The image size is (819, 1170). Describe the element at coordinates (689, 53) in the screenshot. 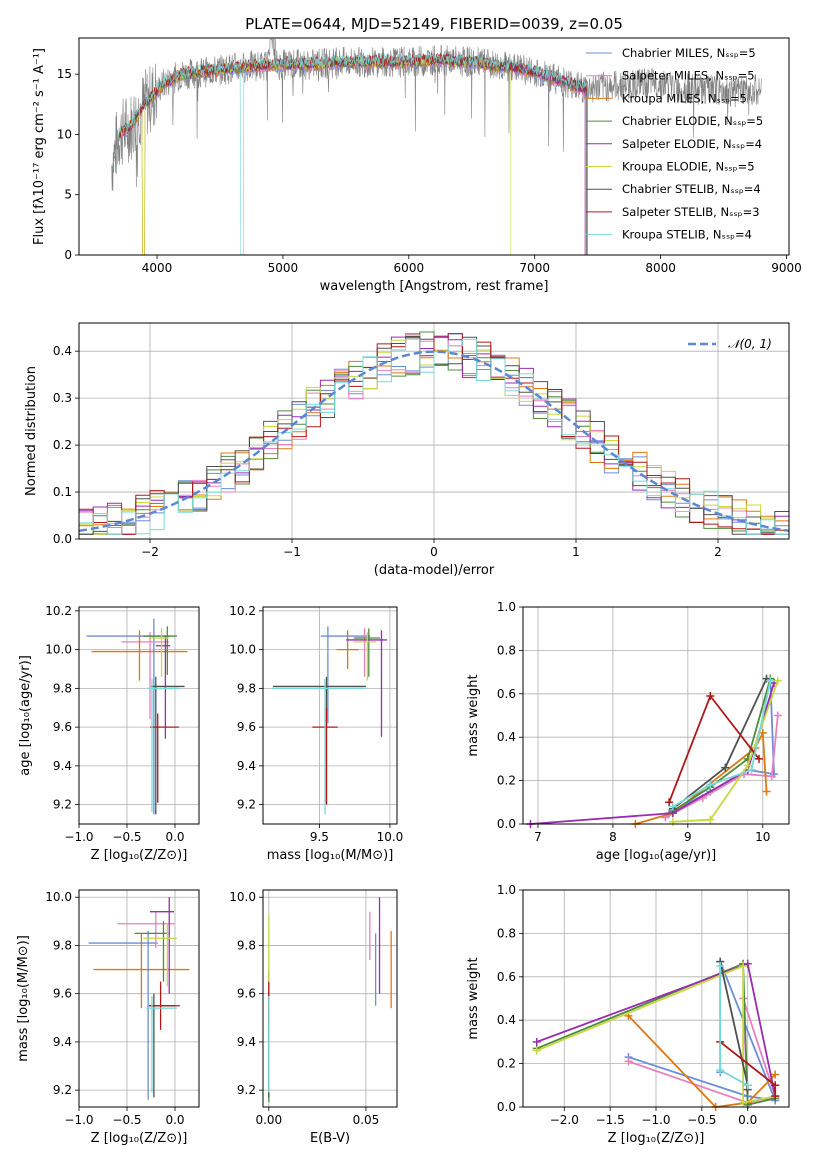

I see `legend-entry: Chabrier MILES, Nₛₛₚ=5` at that location.